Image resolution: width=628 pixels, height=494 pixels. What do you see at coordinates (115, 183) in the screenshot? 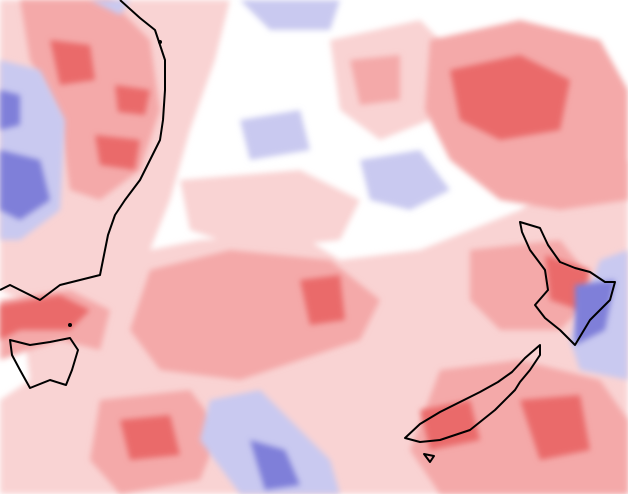
I see `coastline-islands` at bounding box center [115, 183].